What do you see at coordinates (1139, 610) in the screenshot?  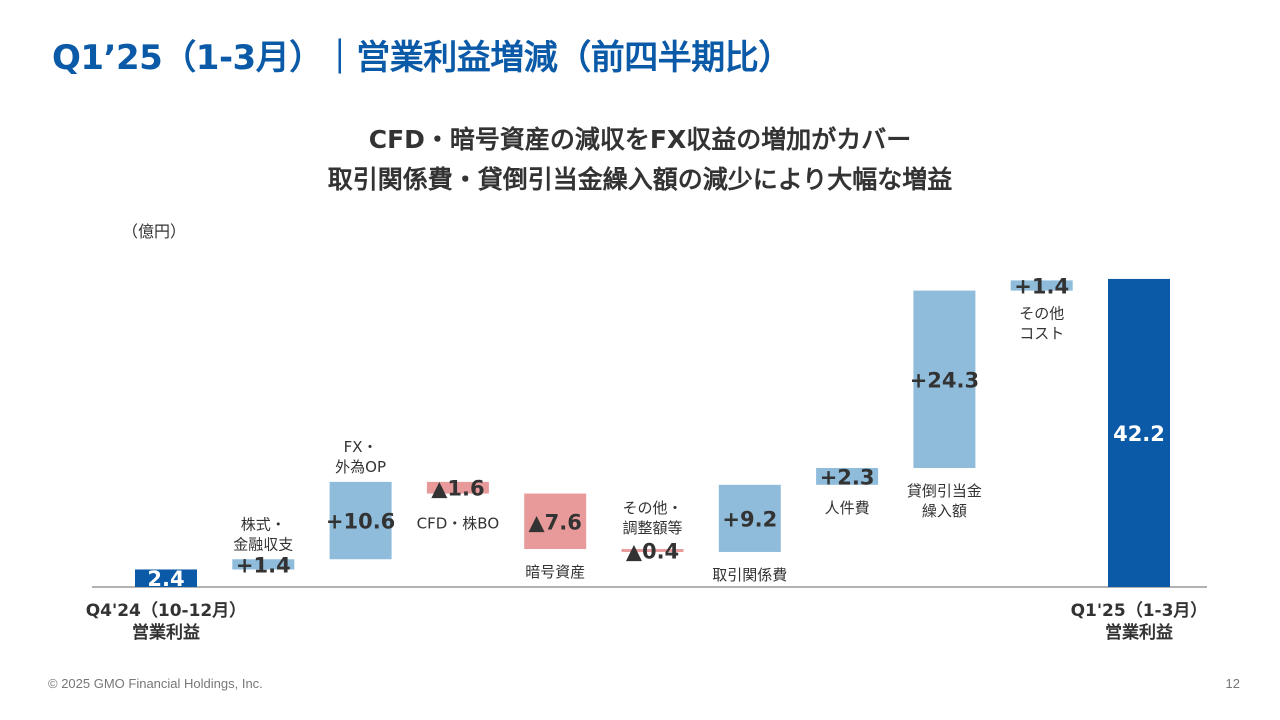 I see `category-label-10-0: Q1'25（1-3月）` at bounding box center [1139, 610].